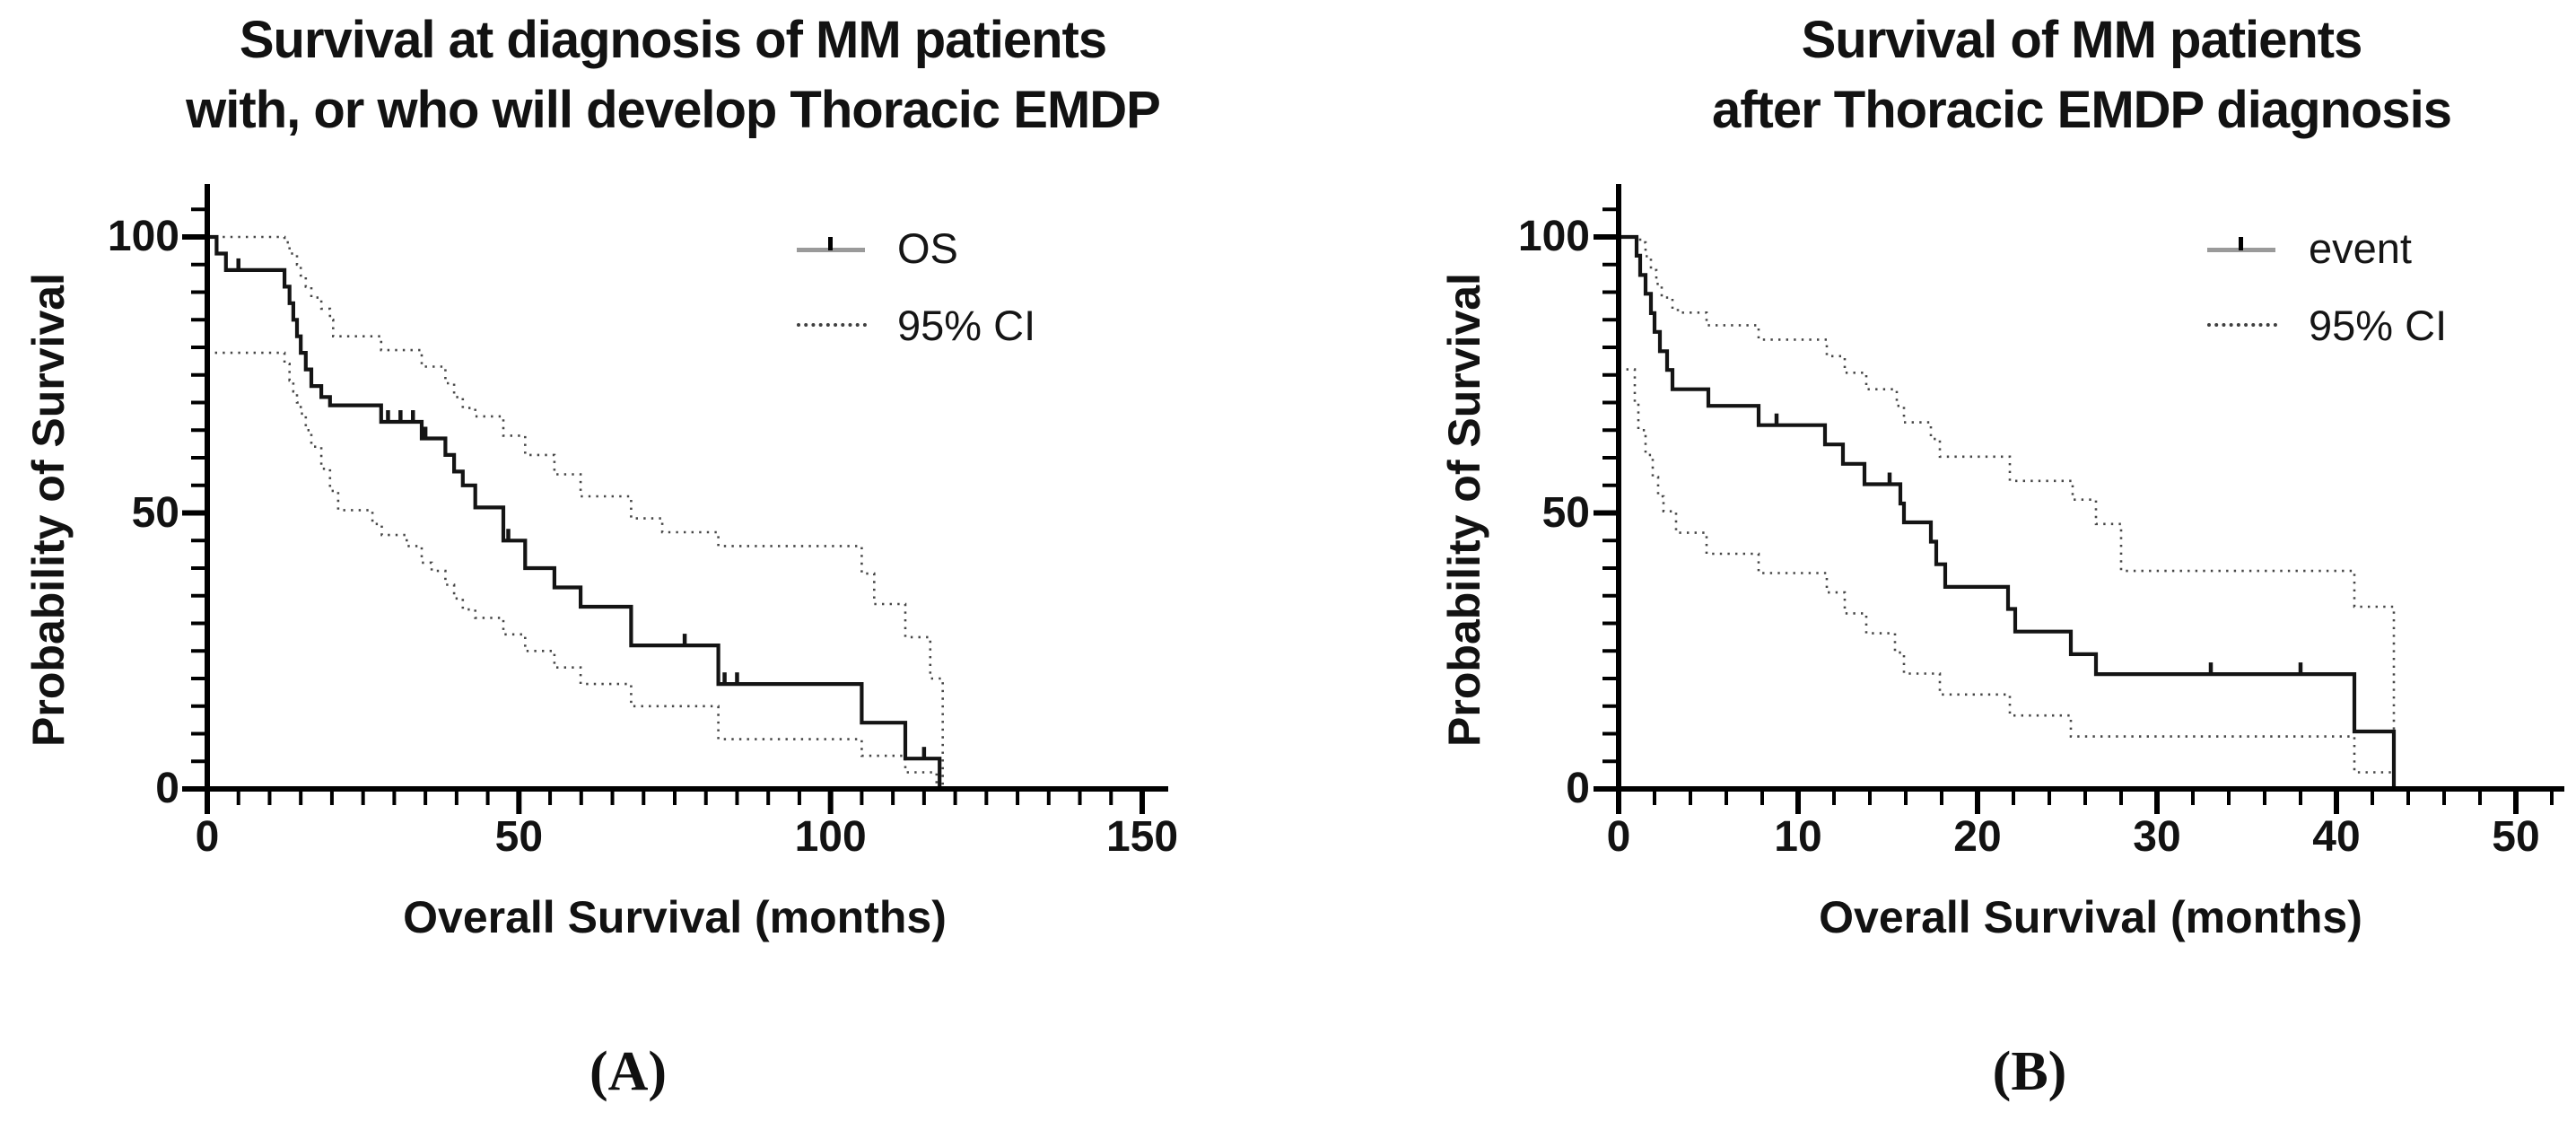  I want to click on x-tick-label-b: 0, so click(1619, 837).